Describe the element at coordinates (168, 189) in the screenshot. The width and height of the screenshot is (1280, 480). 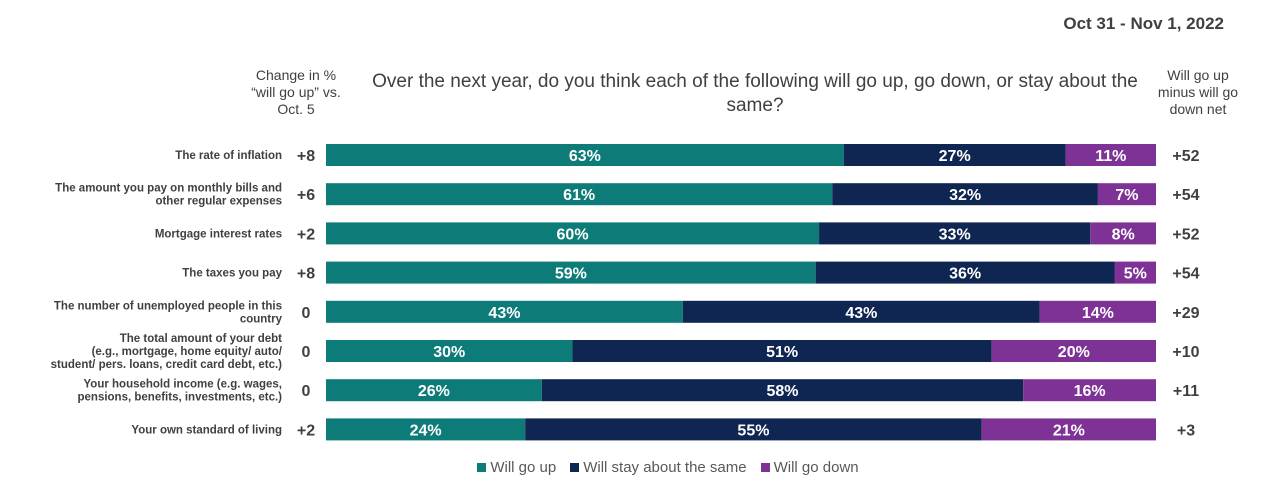
I see `category-label: The amount you pay on monthly bills and` at that location.